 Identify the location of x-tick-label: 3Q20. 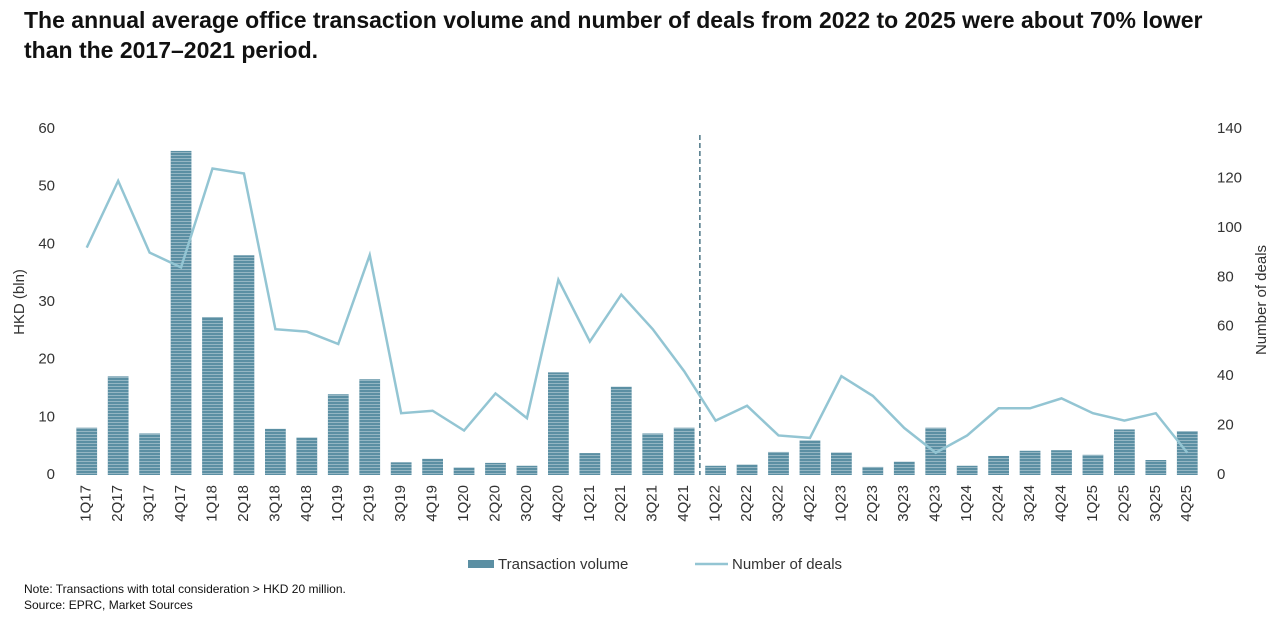
(526, 503).